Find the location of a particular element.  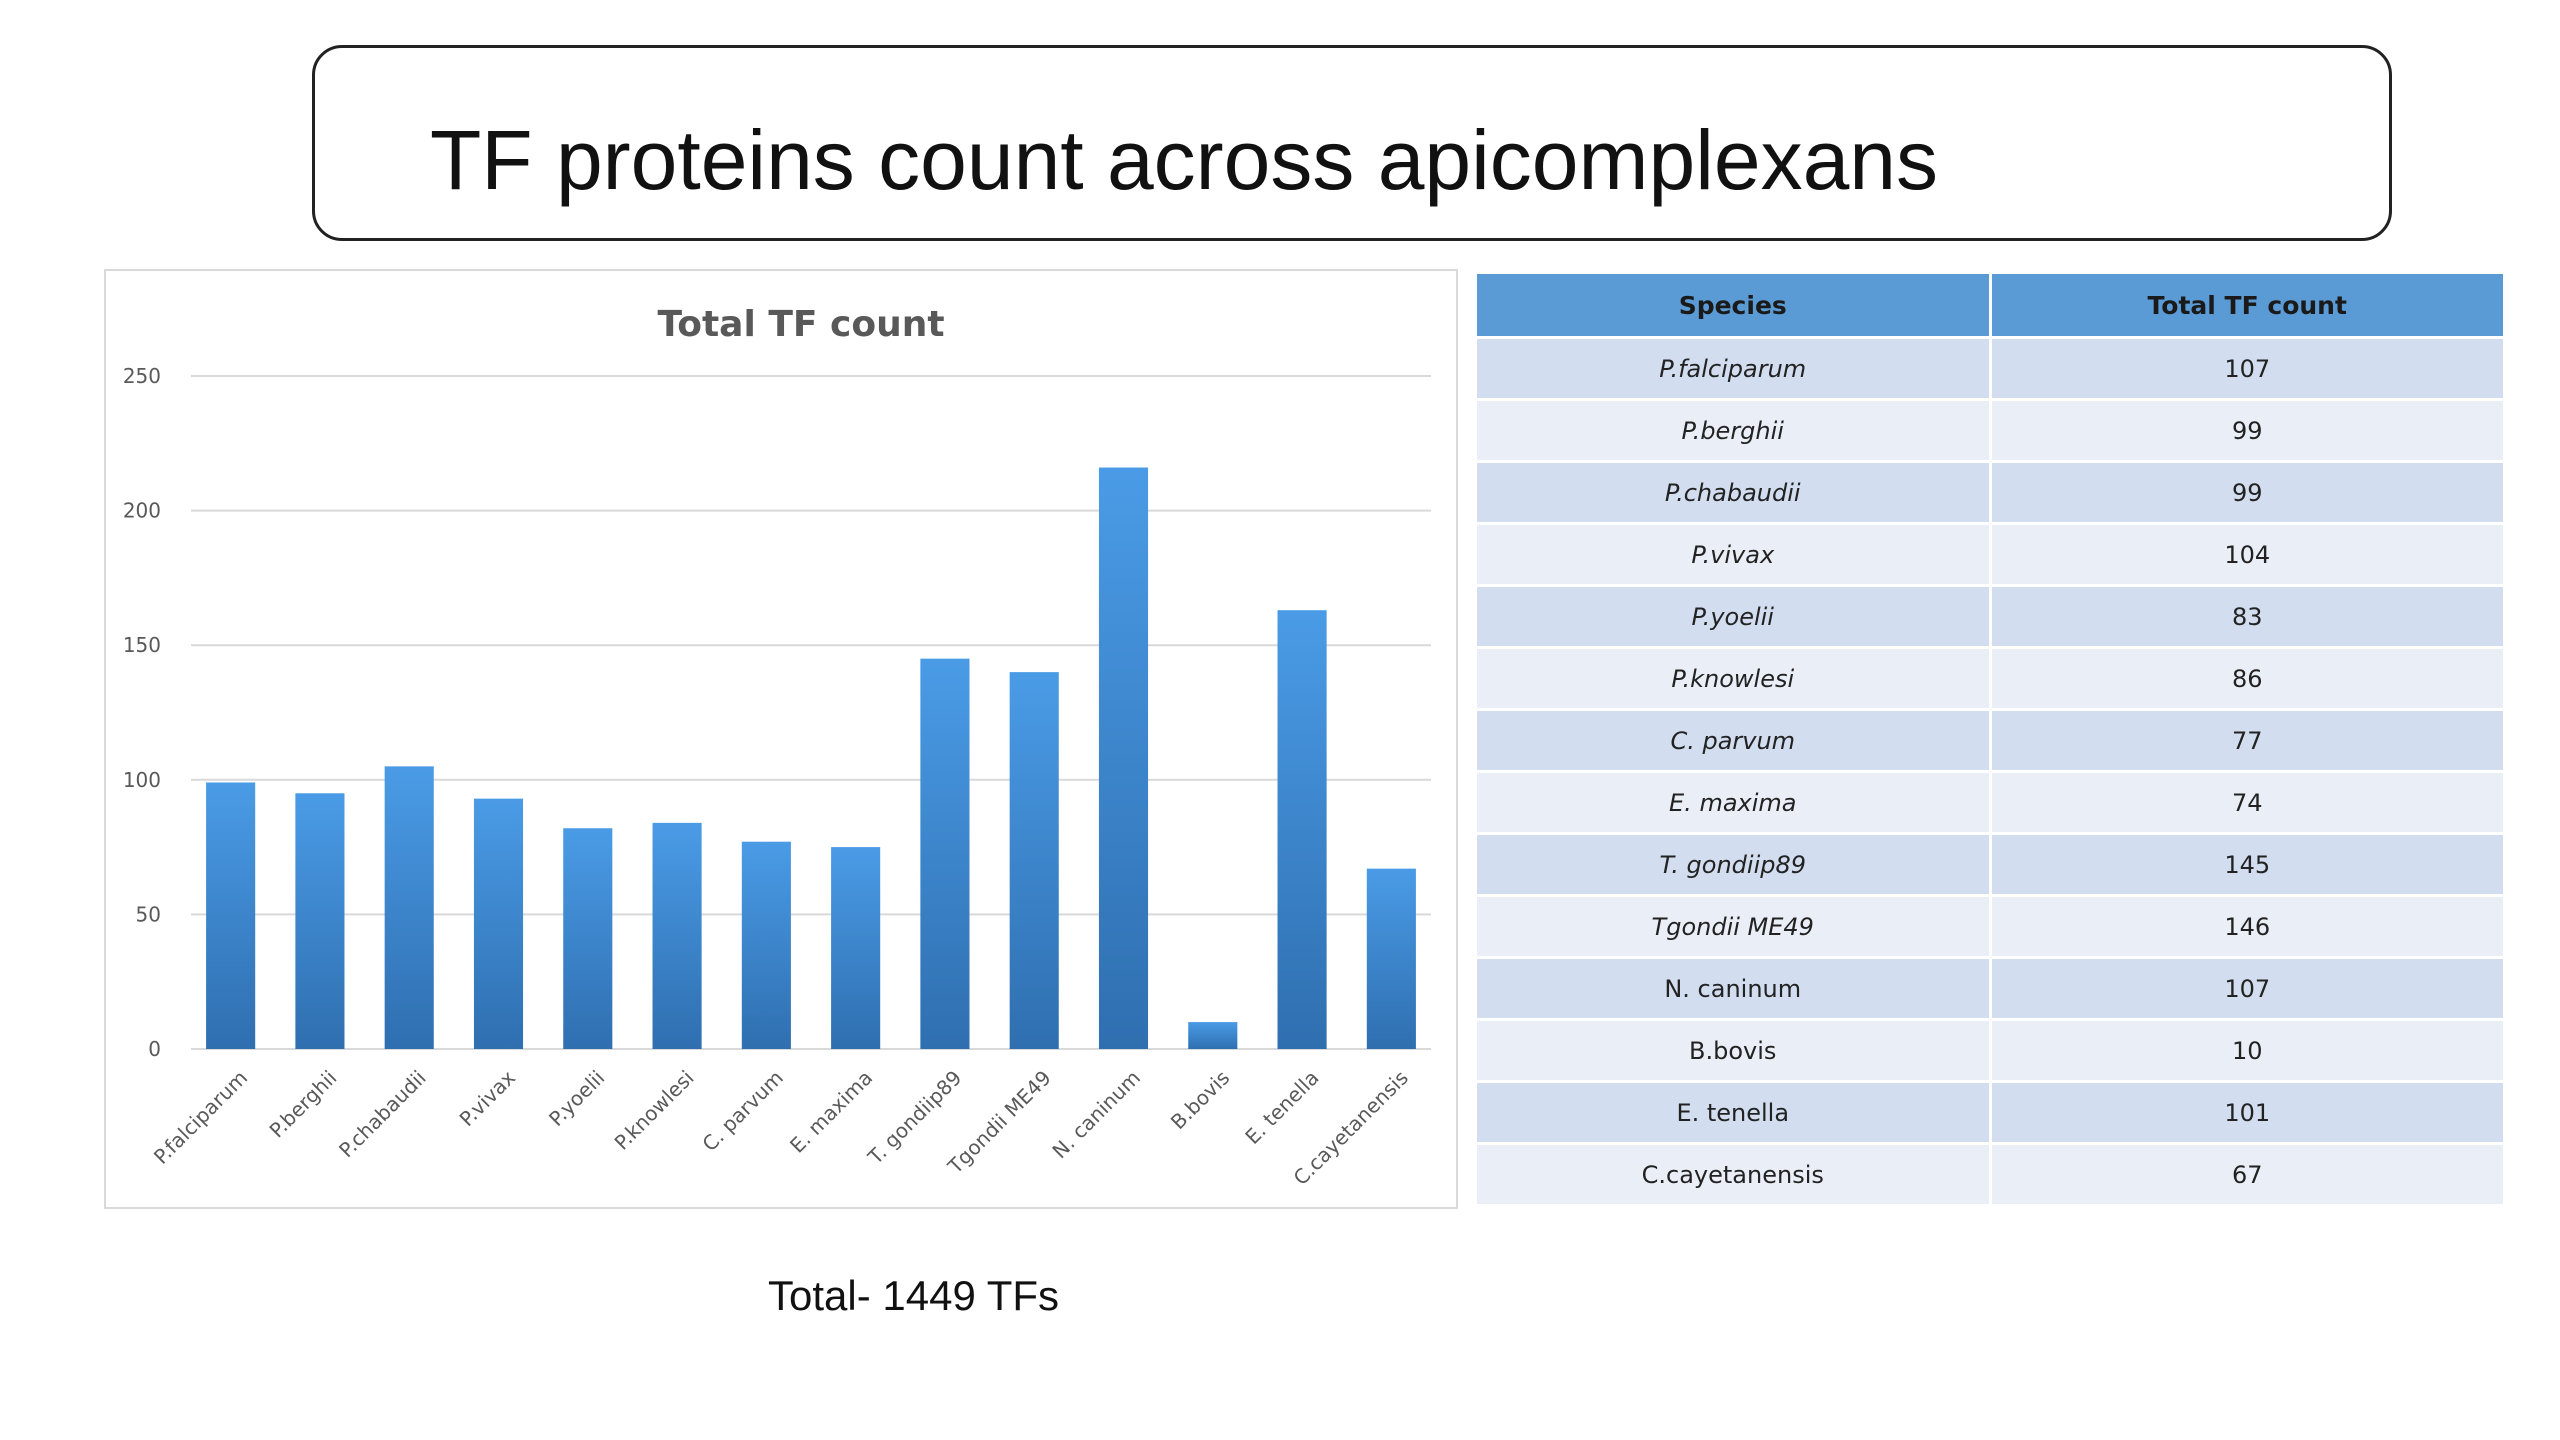

count-cell: 146 is located at coordinates (2247, 926).